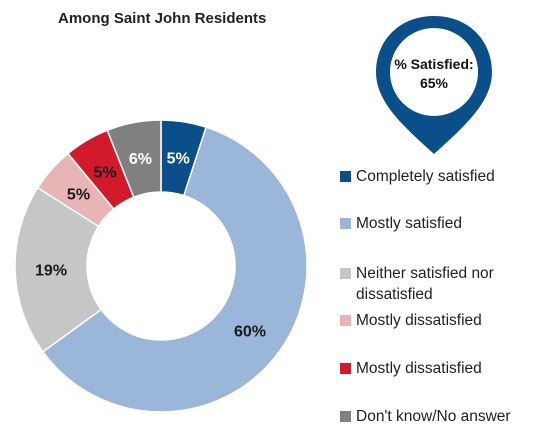 Image resolution: width=545 pixels, height=427 pixels. I want to click on data-label-completely-satisfied: 5%, so click(178, 158).